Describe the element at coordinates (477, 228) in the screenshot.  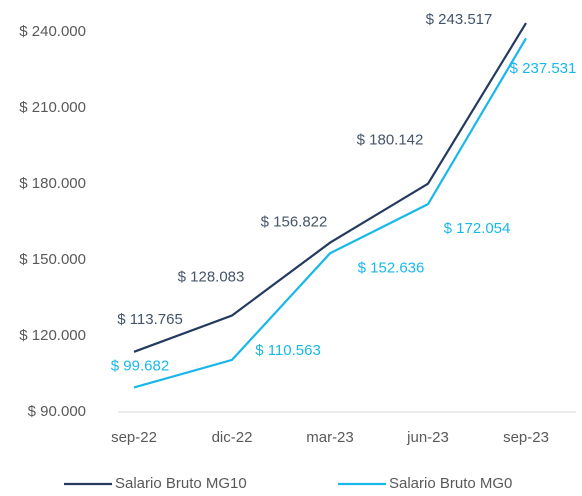
I see `data-label: $ 172.054` at that location.